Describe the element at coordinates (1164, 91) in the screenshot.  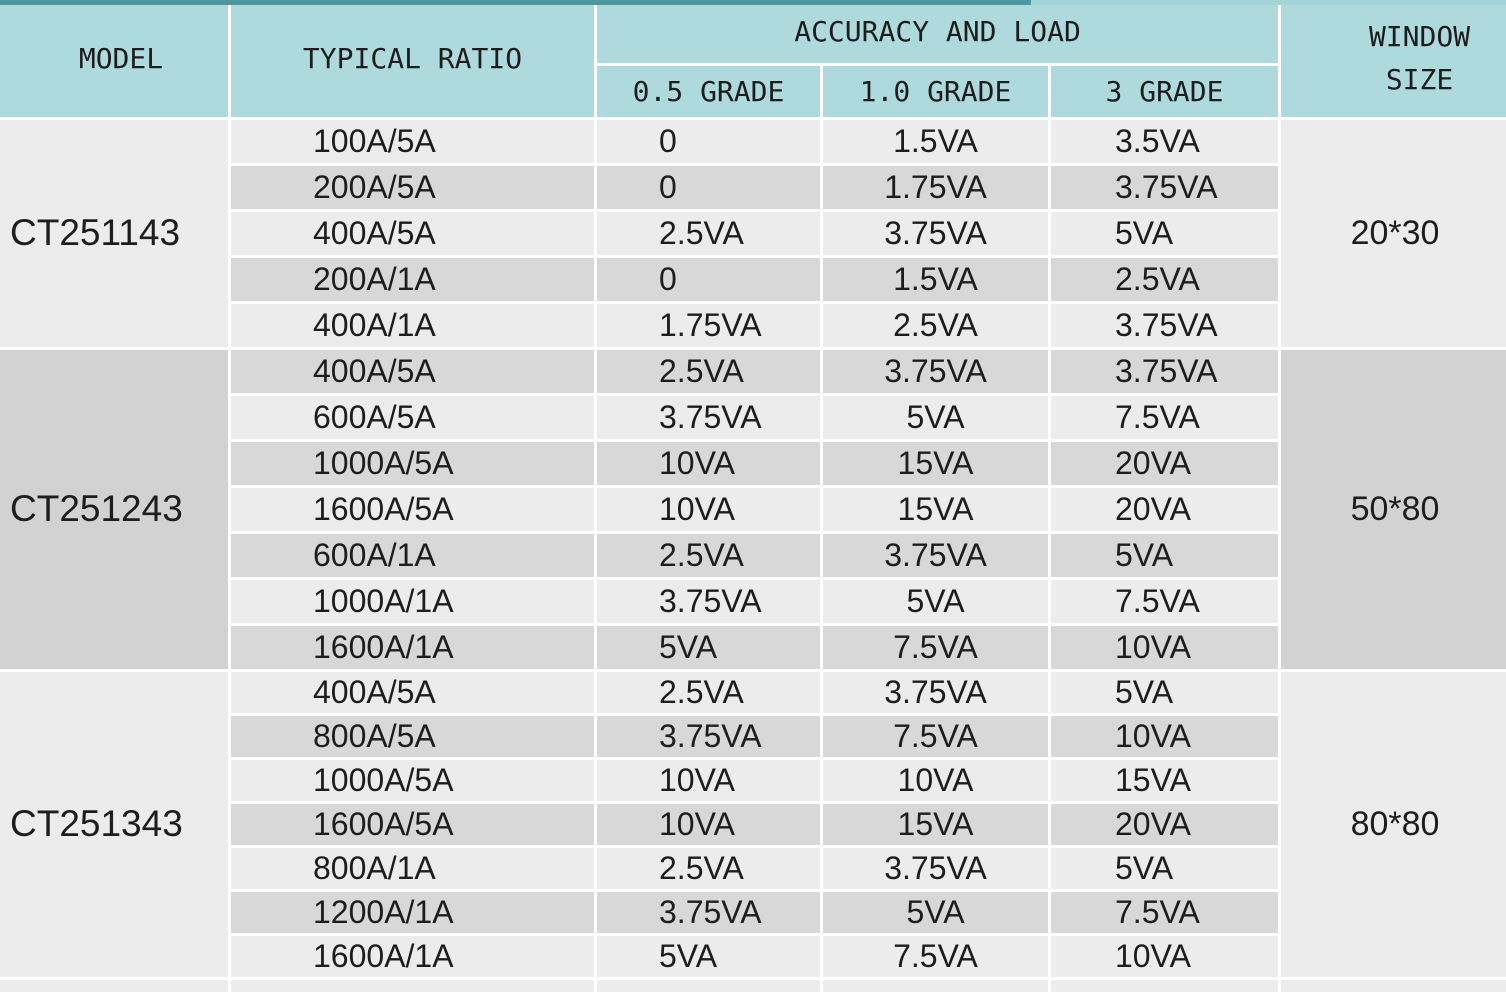
I see `column-header-grade-3: 3 GRADE` at that location.